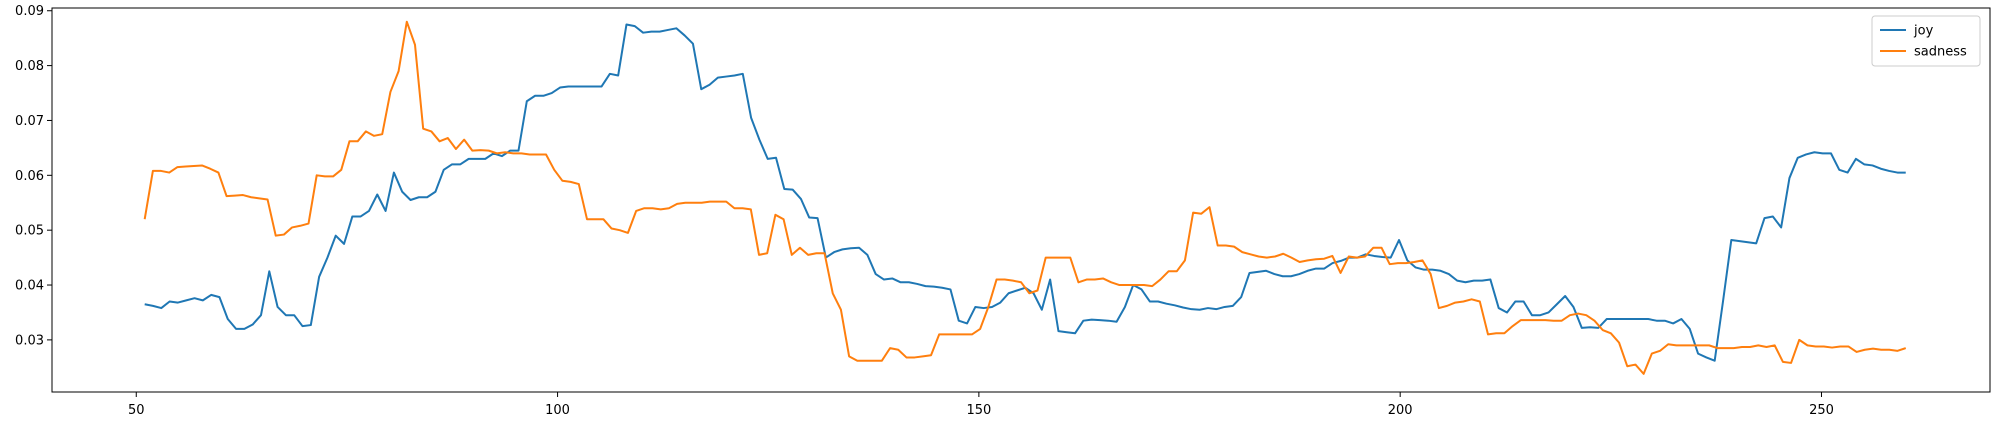 The height and width of the screenshot is (432, 1998). Describe the element at coordinates (29, 176) in the screenshot. I see `y-tick-label: 0.06` at that location.